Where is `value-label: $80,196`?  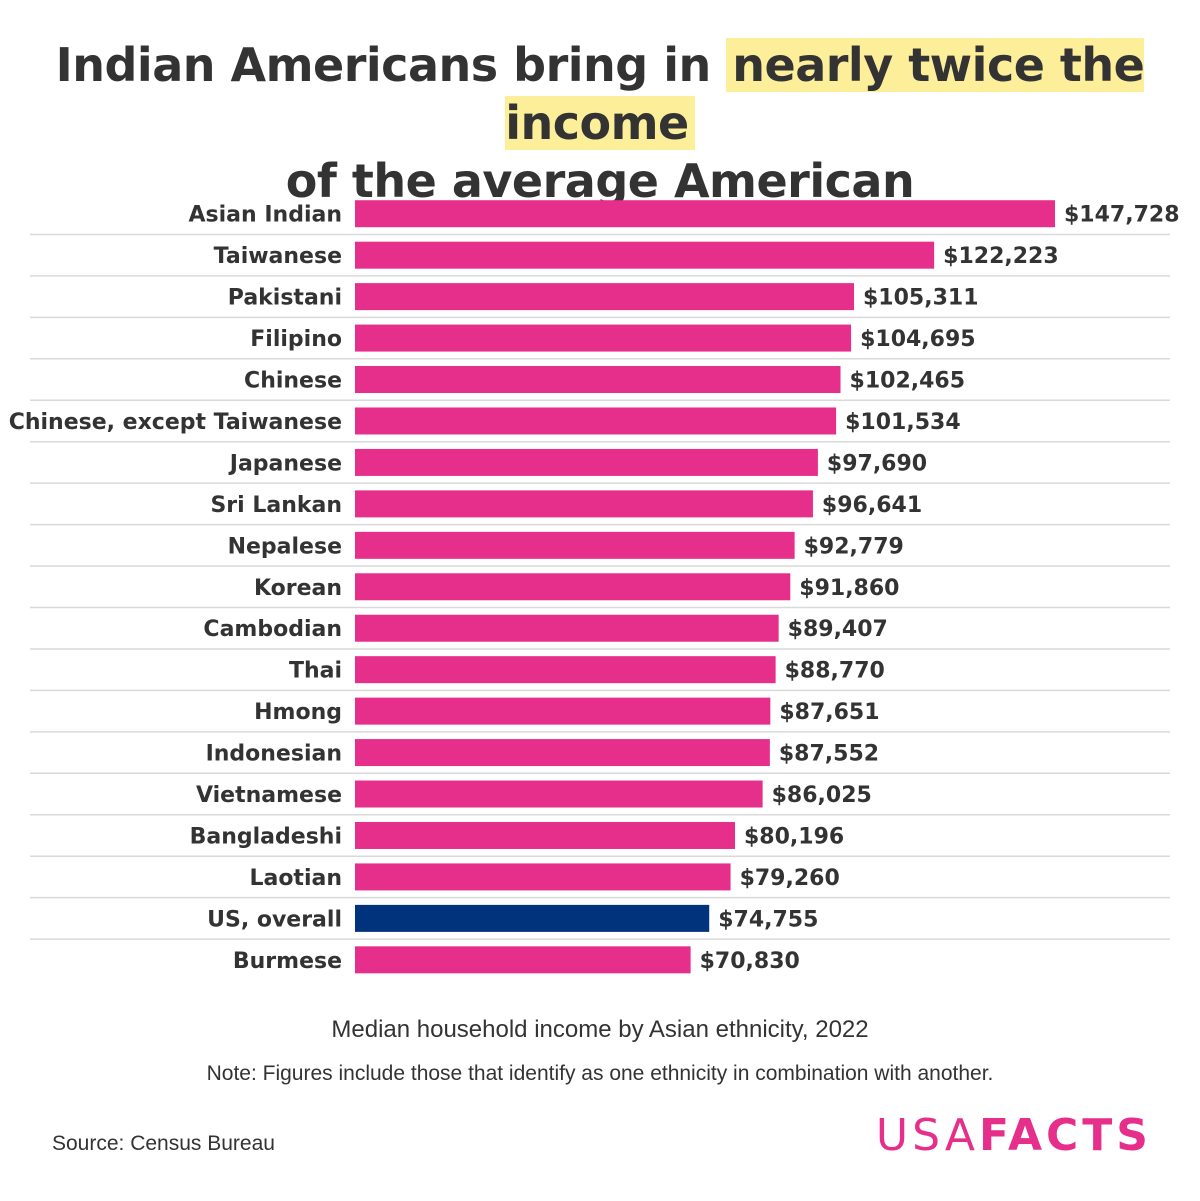 value-label: $80,196 is located at coordinates (794, 836).